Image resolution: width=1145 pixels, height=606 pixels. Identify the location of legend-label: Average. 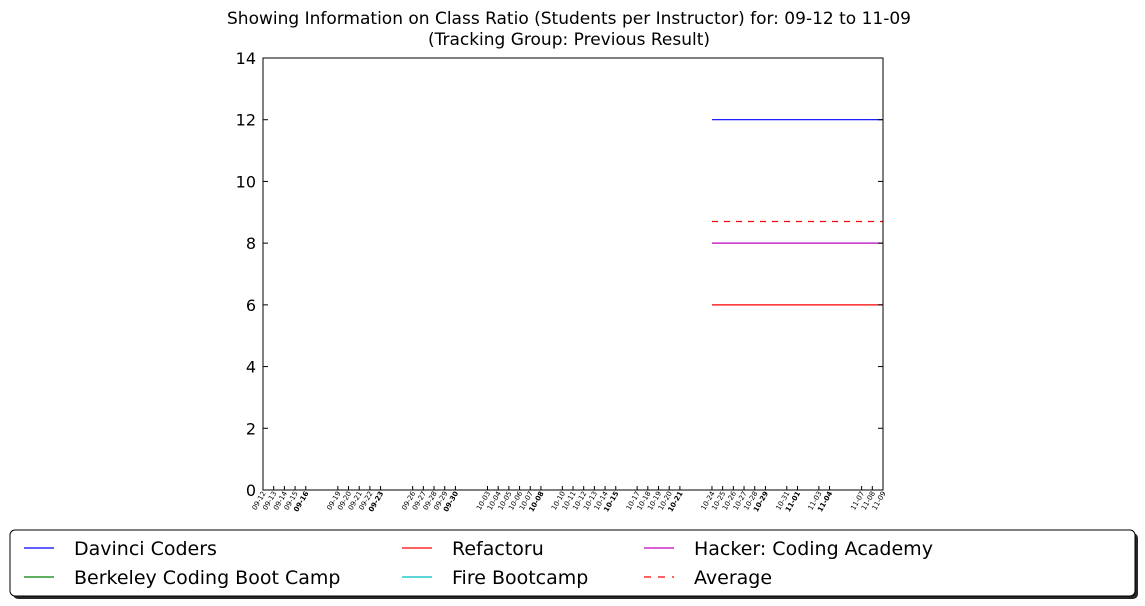
(733, 578).